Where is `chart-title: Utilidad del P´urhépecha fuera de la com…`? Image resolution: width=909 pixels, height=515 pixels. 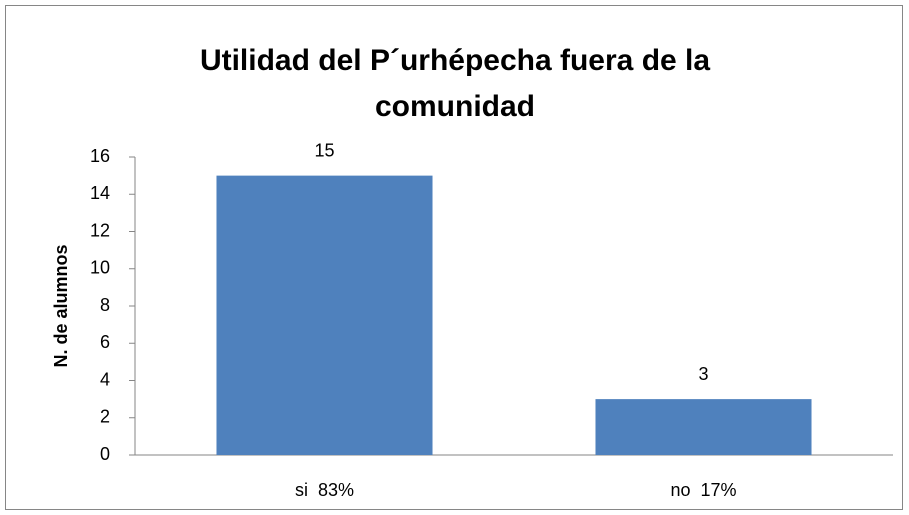 chart-title: Utilidad del P´urhépecha fuera de la com… is located at coordinates (455, 83).